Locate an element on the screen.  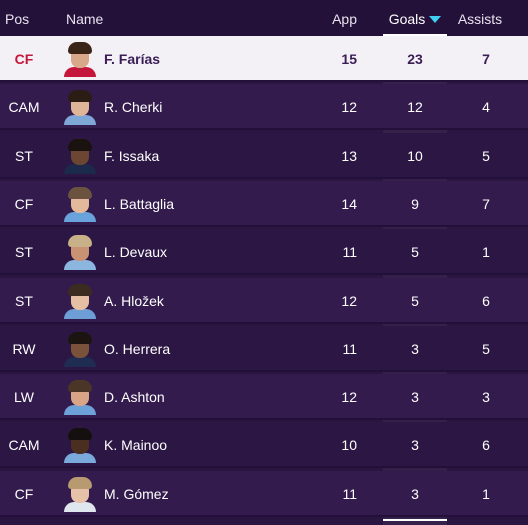
column-header-pos: Pos is located at coordinates (17, 19).